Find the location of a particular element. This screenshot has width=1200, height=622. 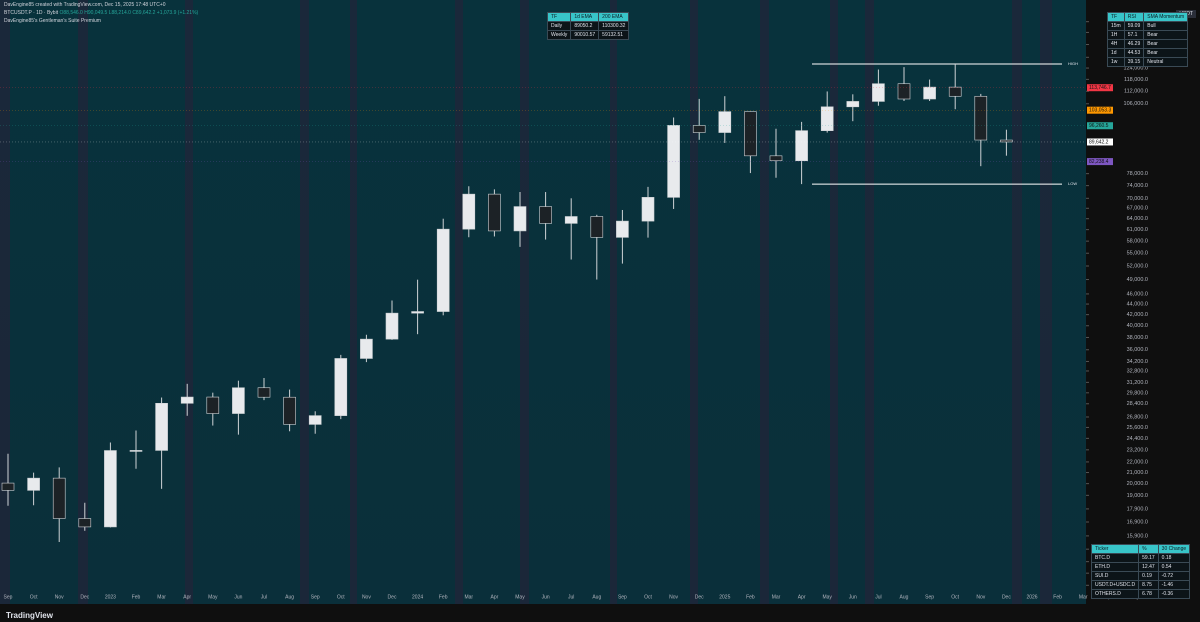

y-tick-label: 46,000.0 is located at coordinates (1137, 294).